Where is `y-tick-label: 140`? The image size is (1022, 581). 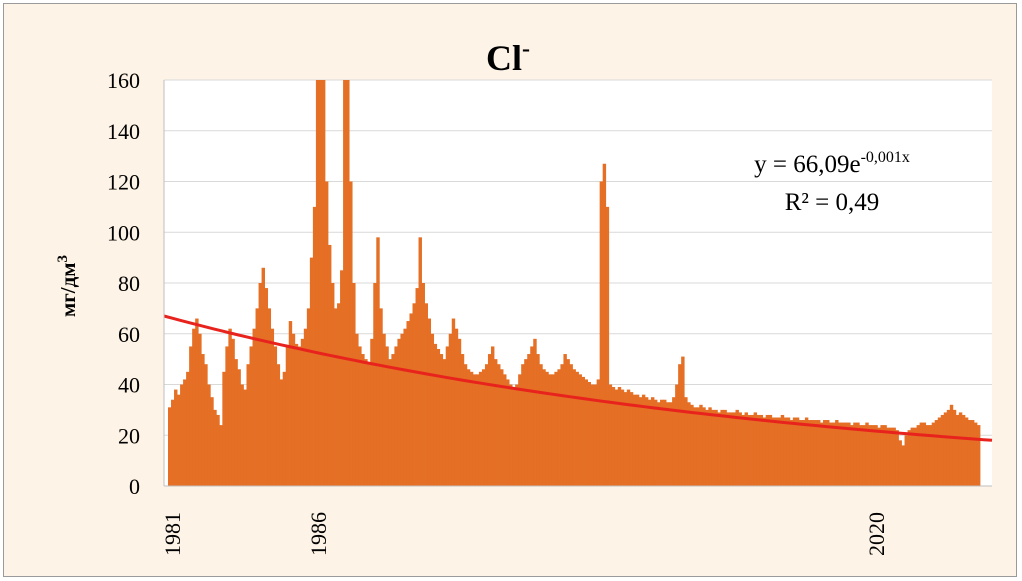
y-tick-label: 140 is located at coordinates (123, 131).